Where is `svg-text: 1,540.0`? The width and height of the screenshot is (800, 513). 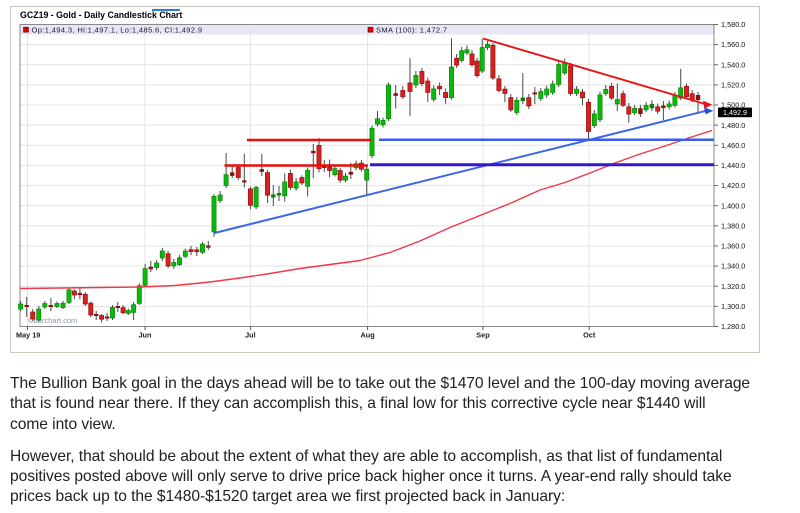 svg-text: 1,540.0 is located at coordinates (733, 64).